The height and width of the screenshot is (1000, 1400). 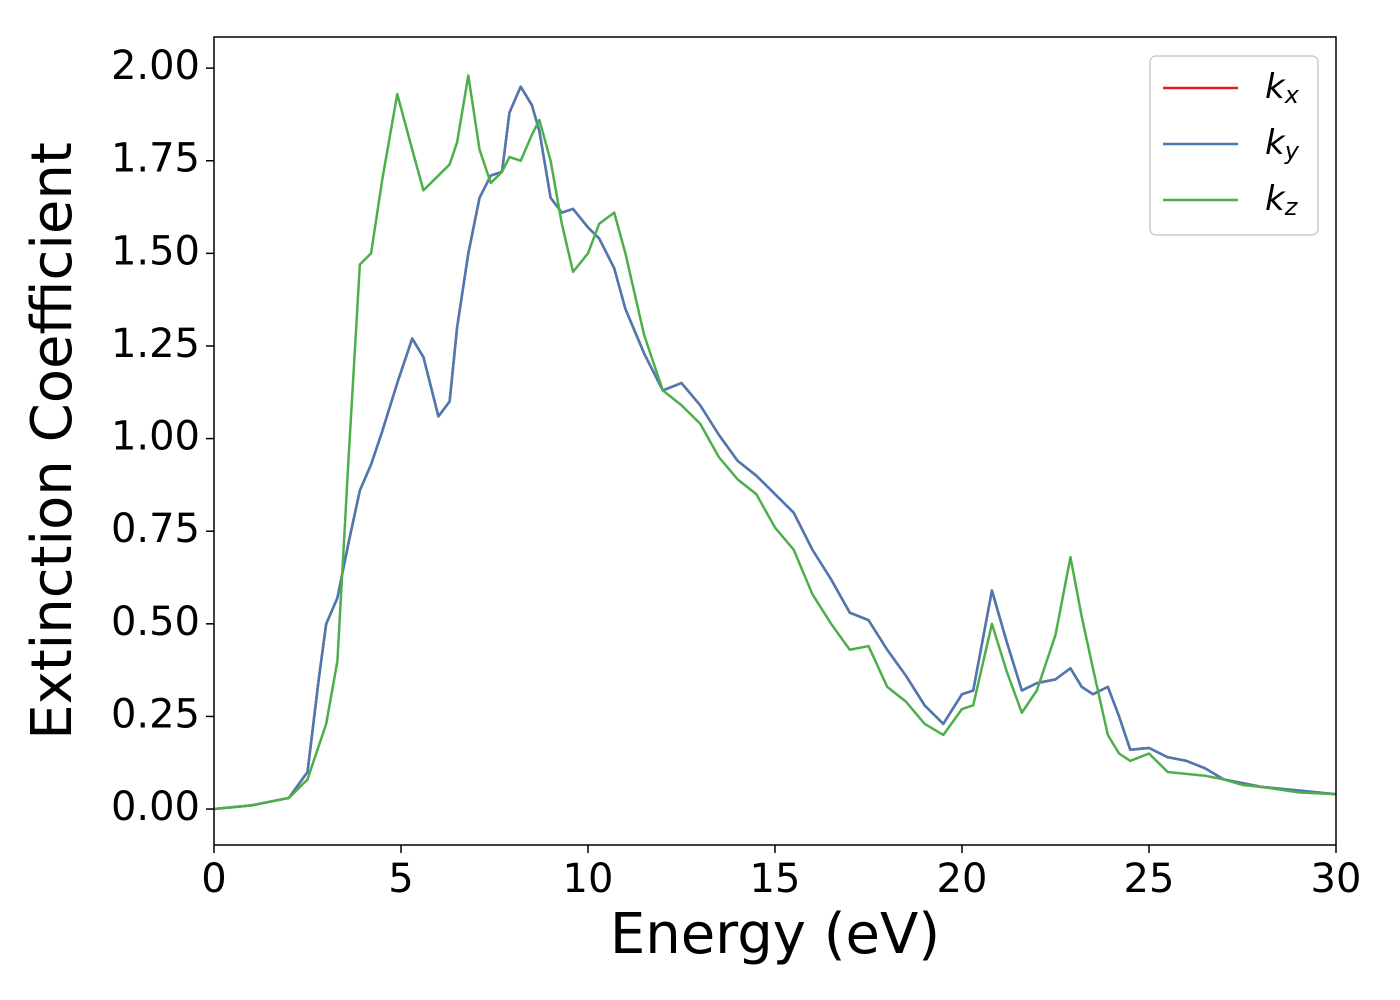 What do you see at coordinates (155, 159) in the screenshot?
I see `y-tick-label: 1.75` at bounding box center [155, 159].